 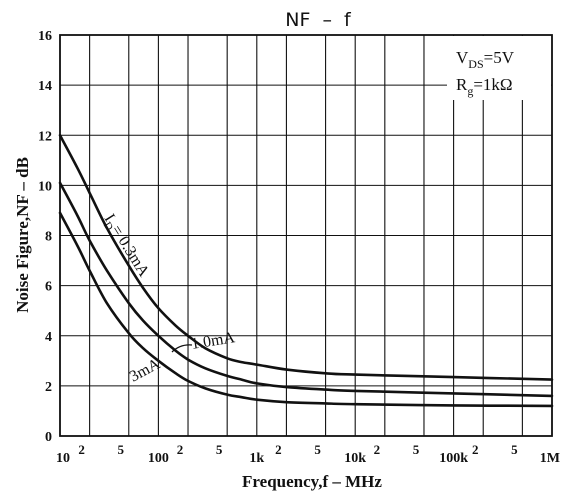 What do you see at coordinates (158, 458) in the screenshot?
I see `x-tick-label: 100` at bounding box center [158, 458].